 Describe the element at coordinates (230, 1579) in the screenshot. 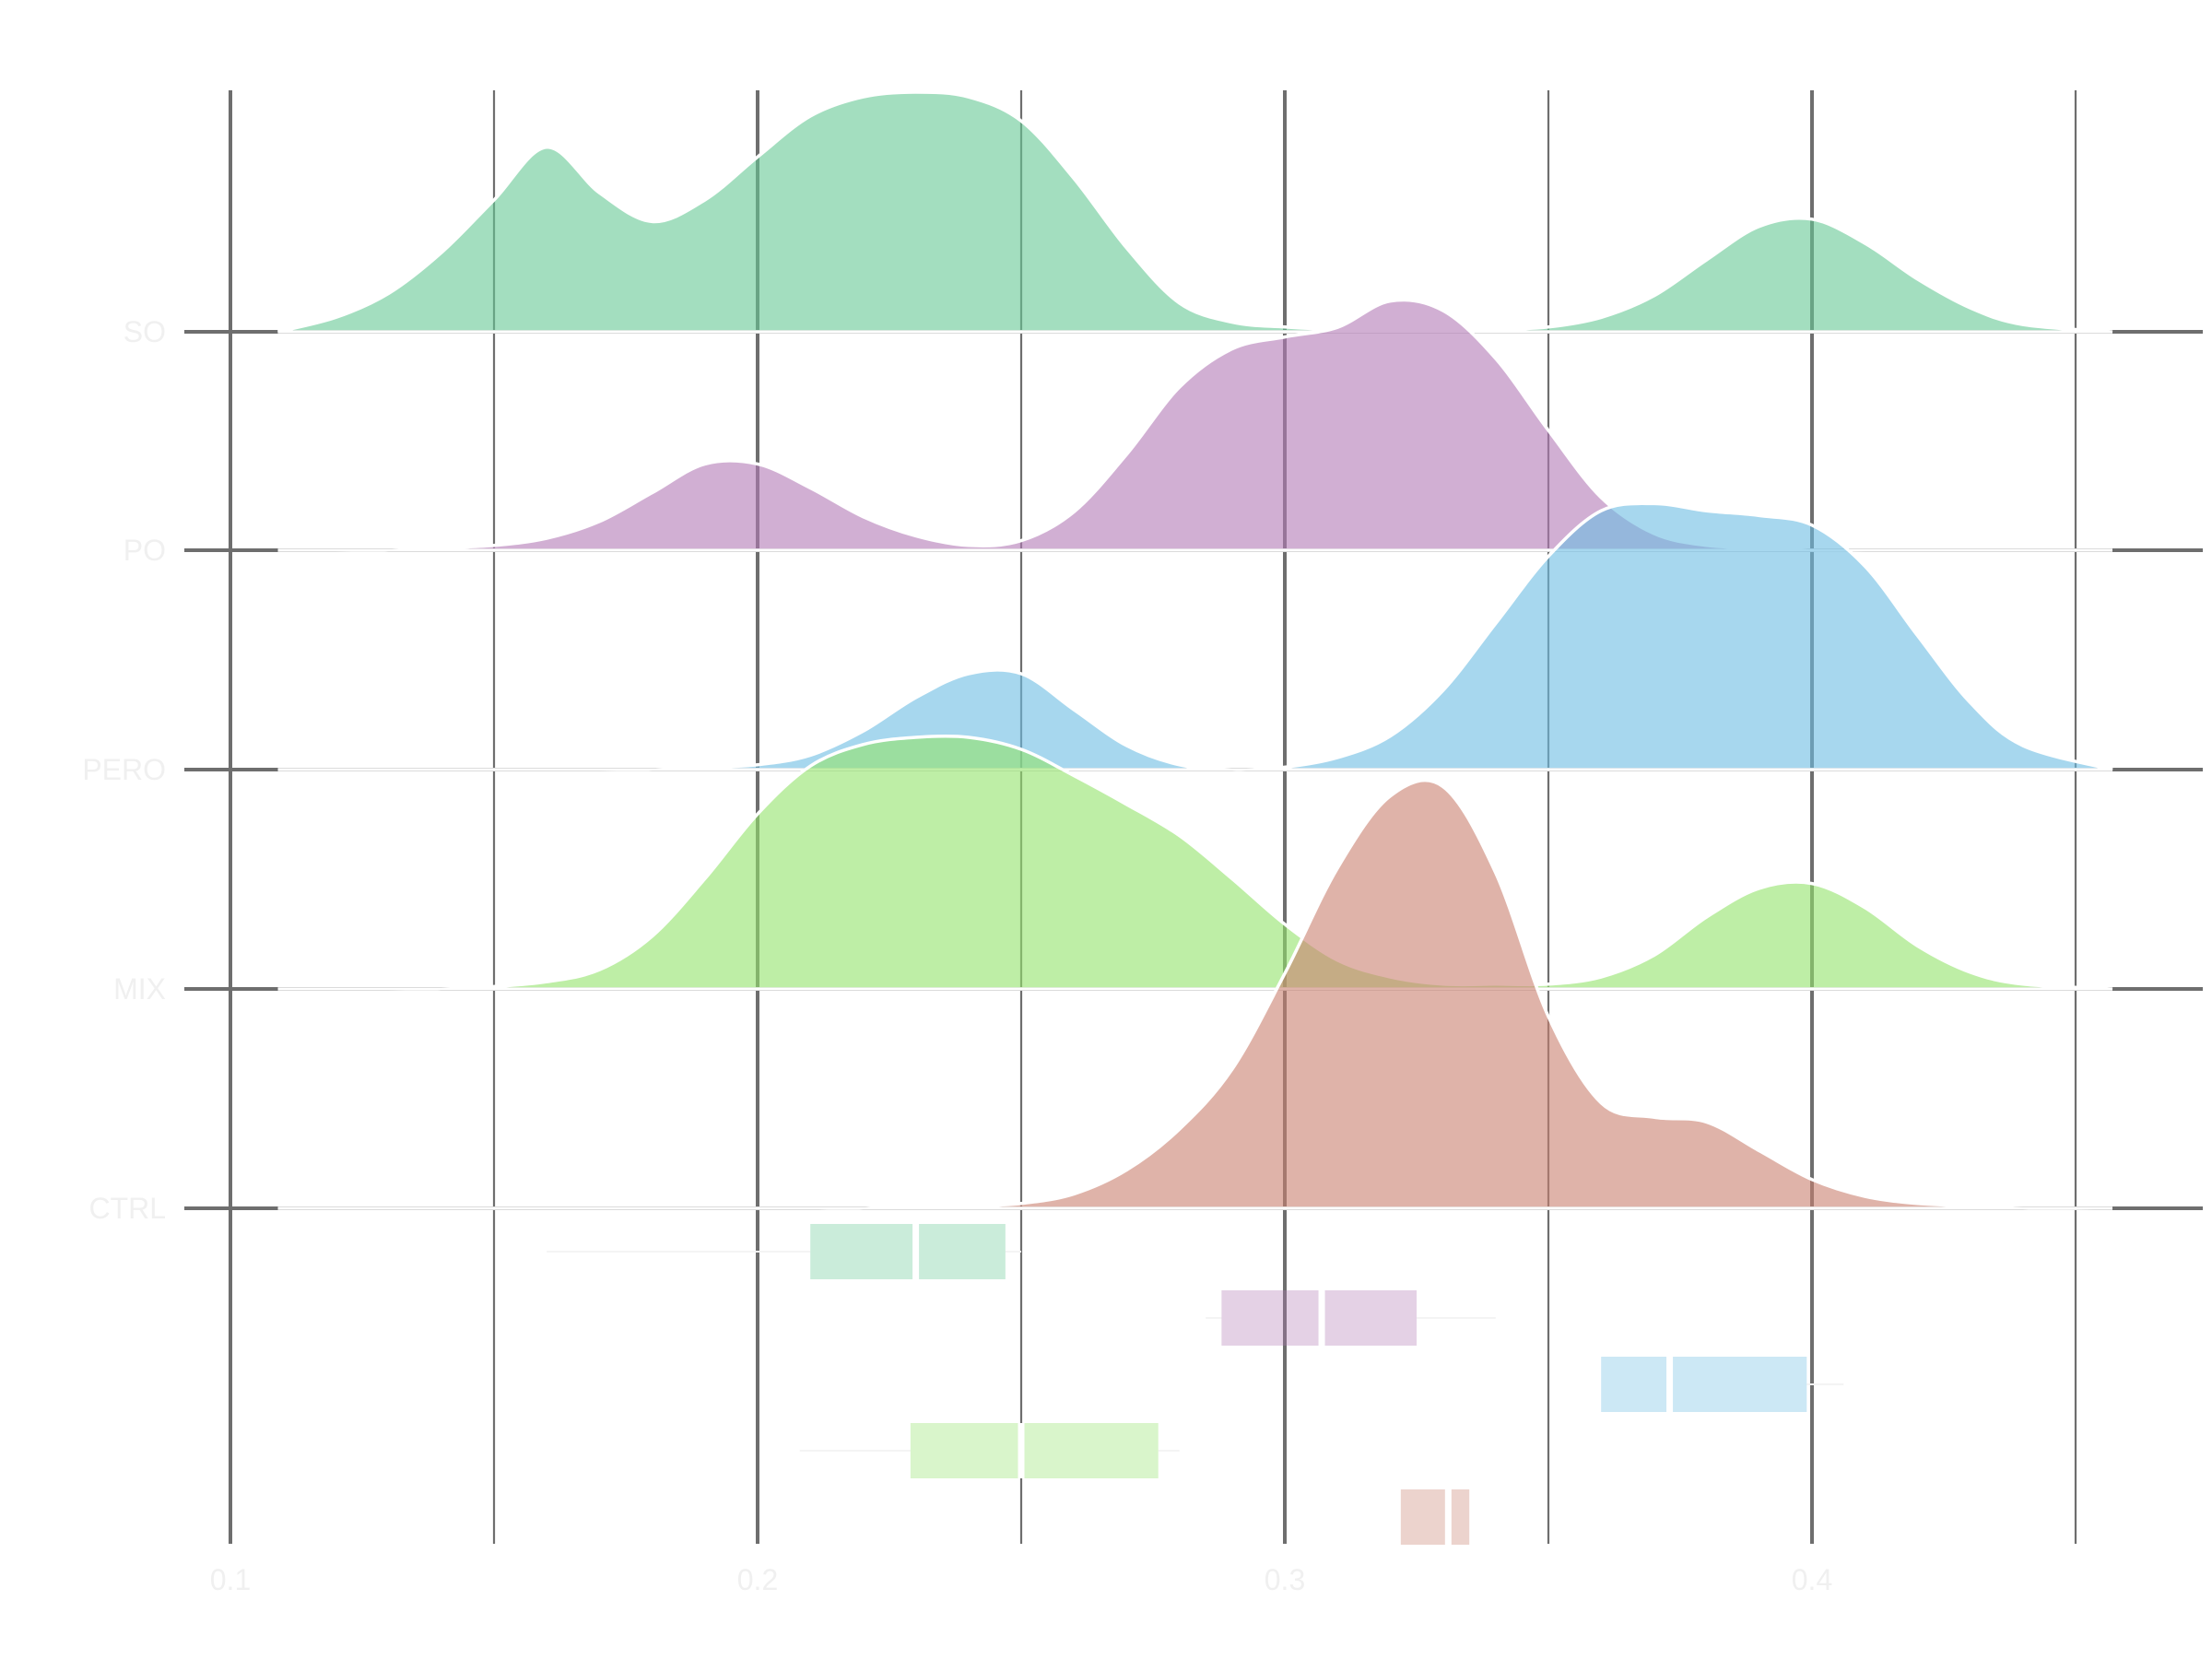

I see `x-tick-label-0.1: 0.1` at that location.